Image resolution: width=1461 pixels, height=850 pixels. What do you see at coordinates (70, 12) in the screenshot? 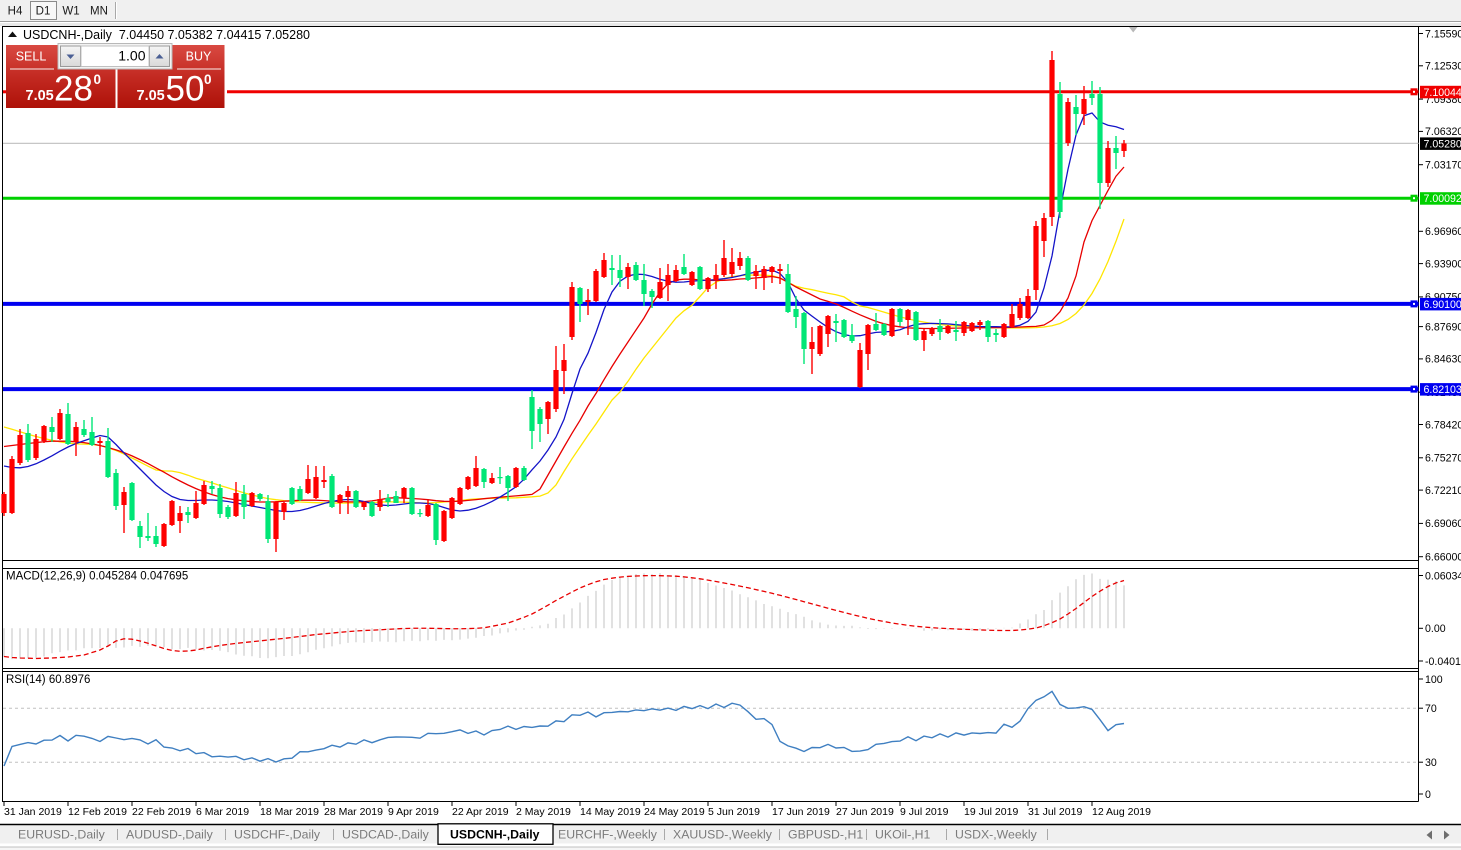
I see `svg-text: W1` at bounding box center [70, 12].